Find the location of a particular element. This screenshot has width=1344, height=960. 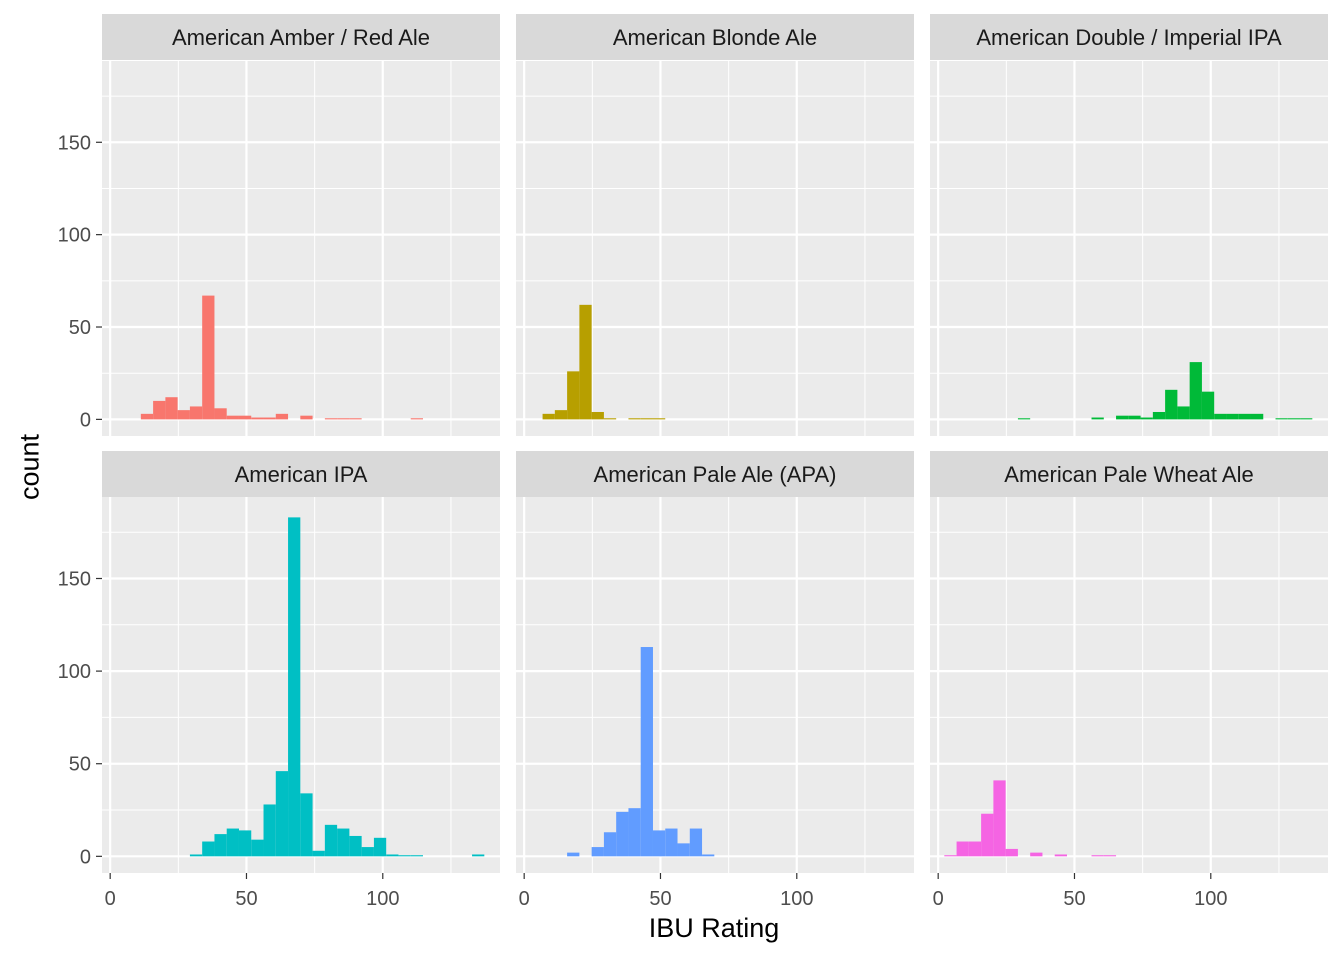

facet-title: American Double / Imperial IPA is located at coordinates (1129, 37).